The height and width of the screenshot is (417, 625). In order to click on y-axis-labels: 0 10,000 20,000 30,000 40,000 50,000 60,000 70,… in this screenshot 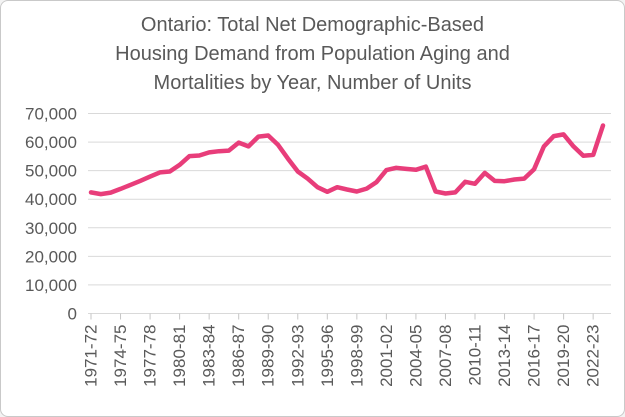, I will do `click(51, 214)`.